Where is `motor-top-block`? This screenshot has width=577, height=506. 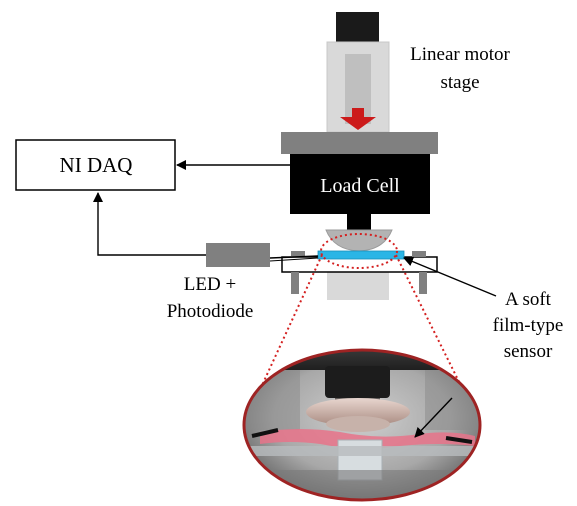 motor-top-block is located at coordinates (357, 27).